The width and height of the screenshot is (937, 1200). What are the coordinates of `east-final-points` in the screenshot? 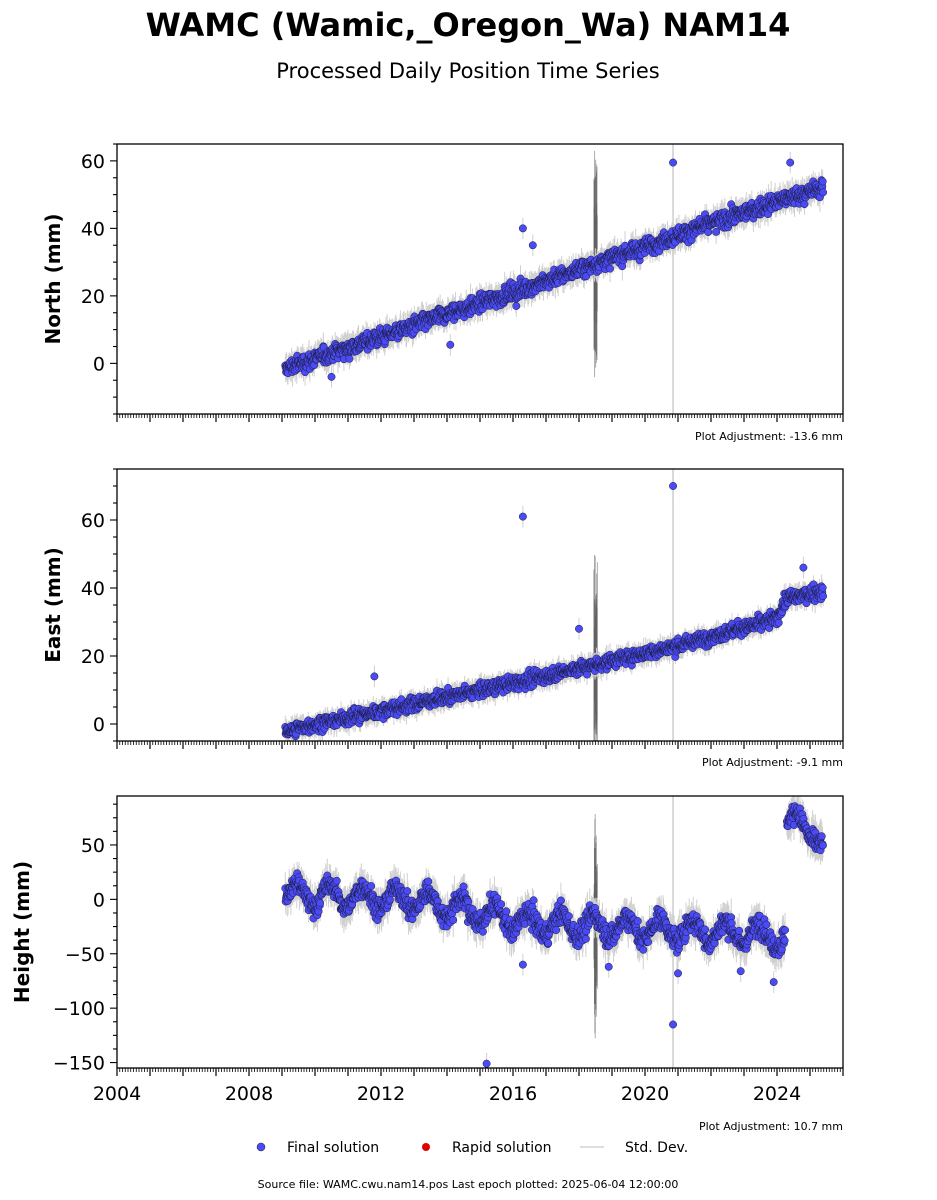 It's located at (554, 611).